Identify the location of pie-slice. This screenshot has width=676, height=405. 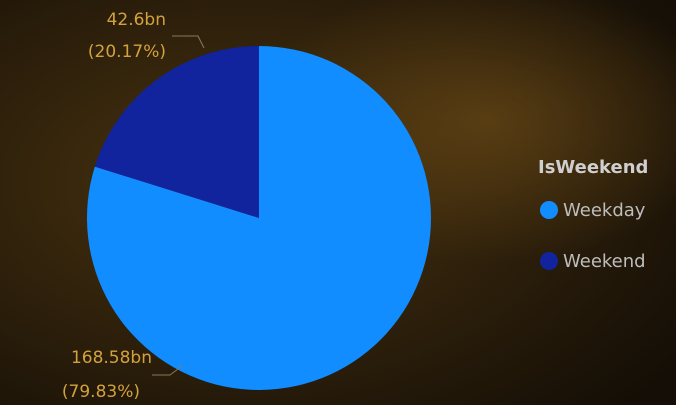
(176, 132).